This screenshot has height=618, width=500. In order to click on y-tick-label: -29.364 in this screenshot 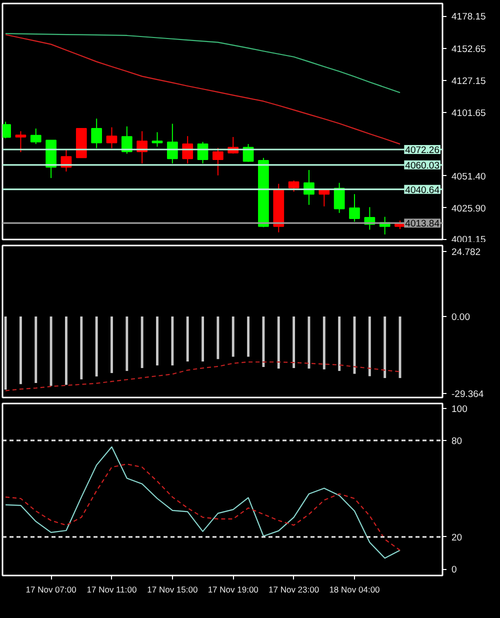, I will do `click(468, 394)`.